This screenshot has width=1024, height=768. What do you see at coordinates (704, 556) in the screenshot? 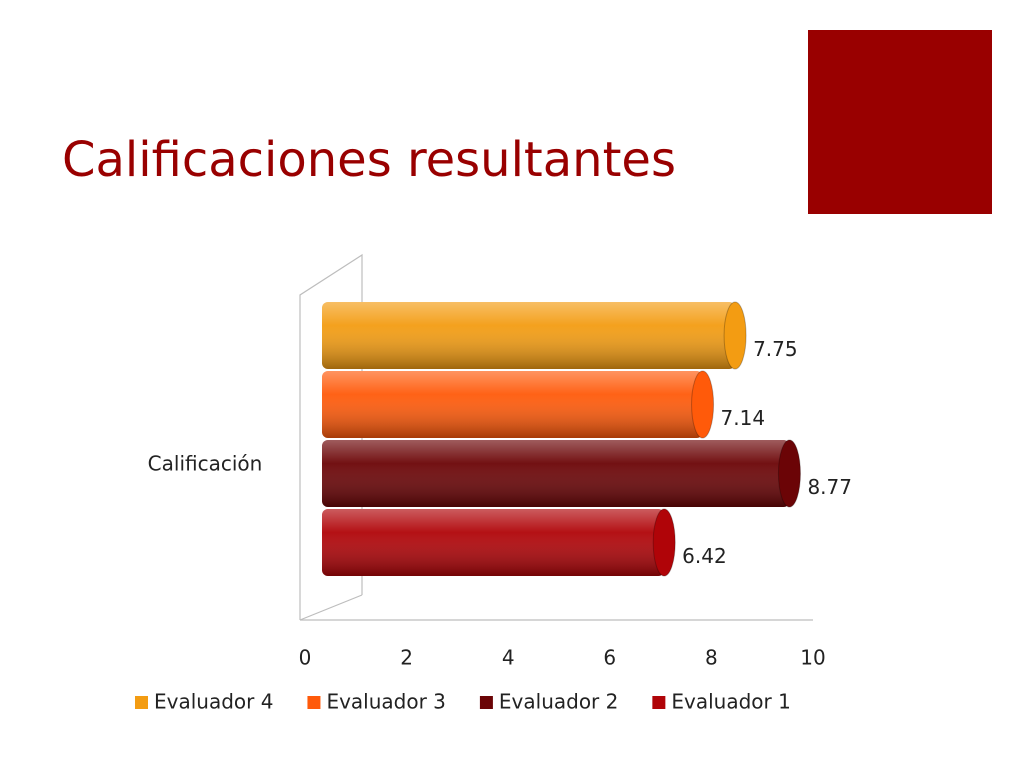
I see `data-label: 6.42` at bounding box center [704, 556].